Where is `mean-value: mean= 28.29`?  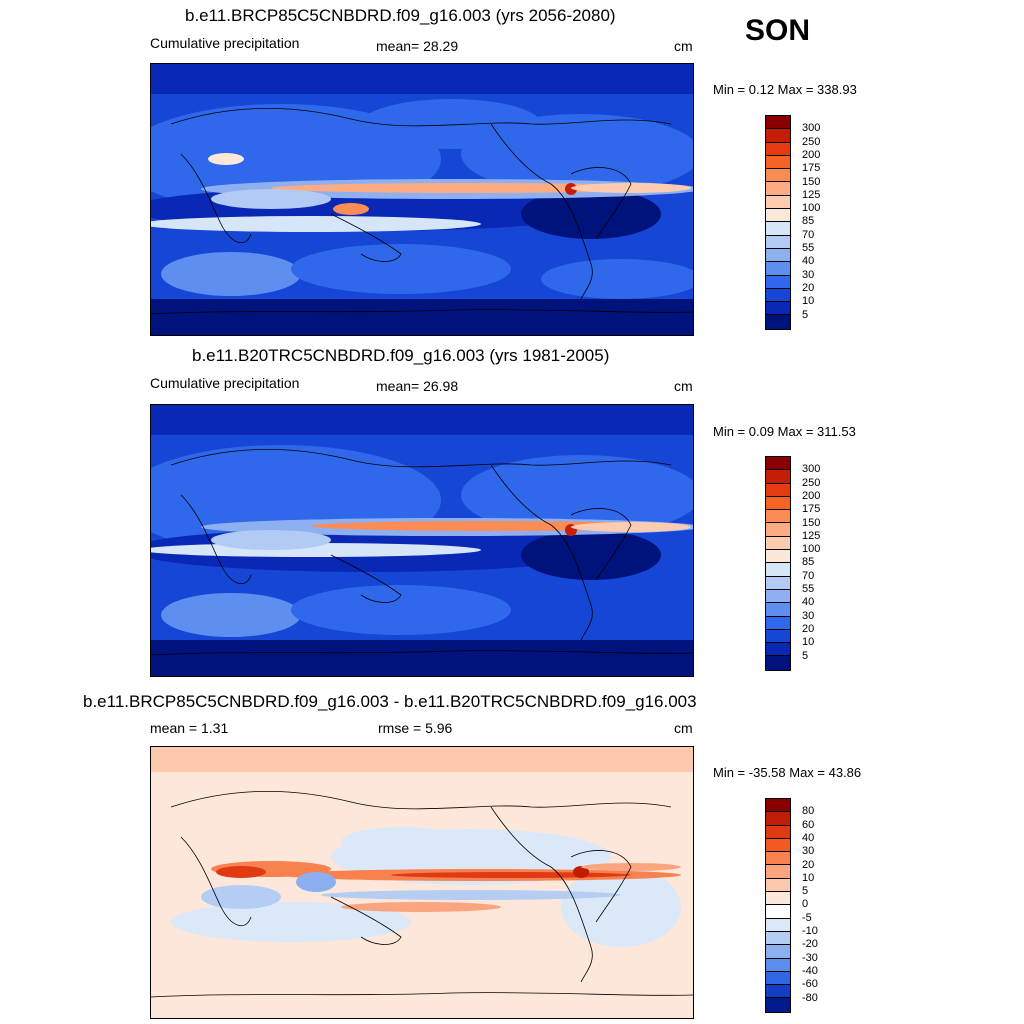 mean-value: mean= 28.29 is located at coordinates (417, 46).